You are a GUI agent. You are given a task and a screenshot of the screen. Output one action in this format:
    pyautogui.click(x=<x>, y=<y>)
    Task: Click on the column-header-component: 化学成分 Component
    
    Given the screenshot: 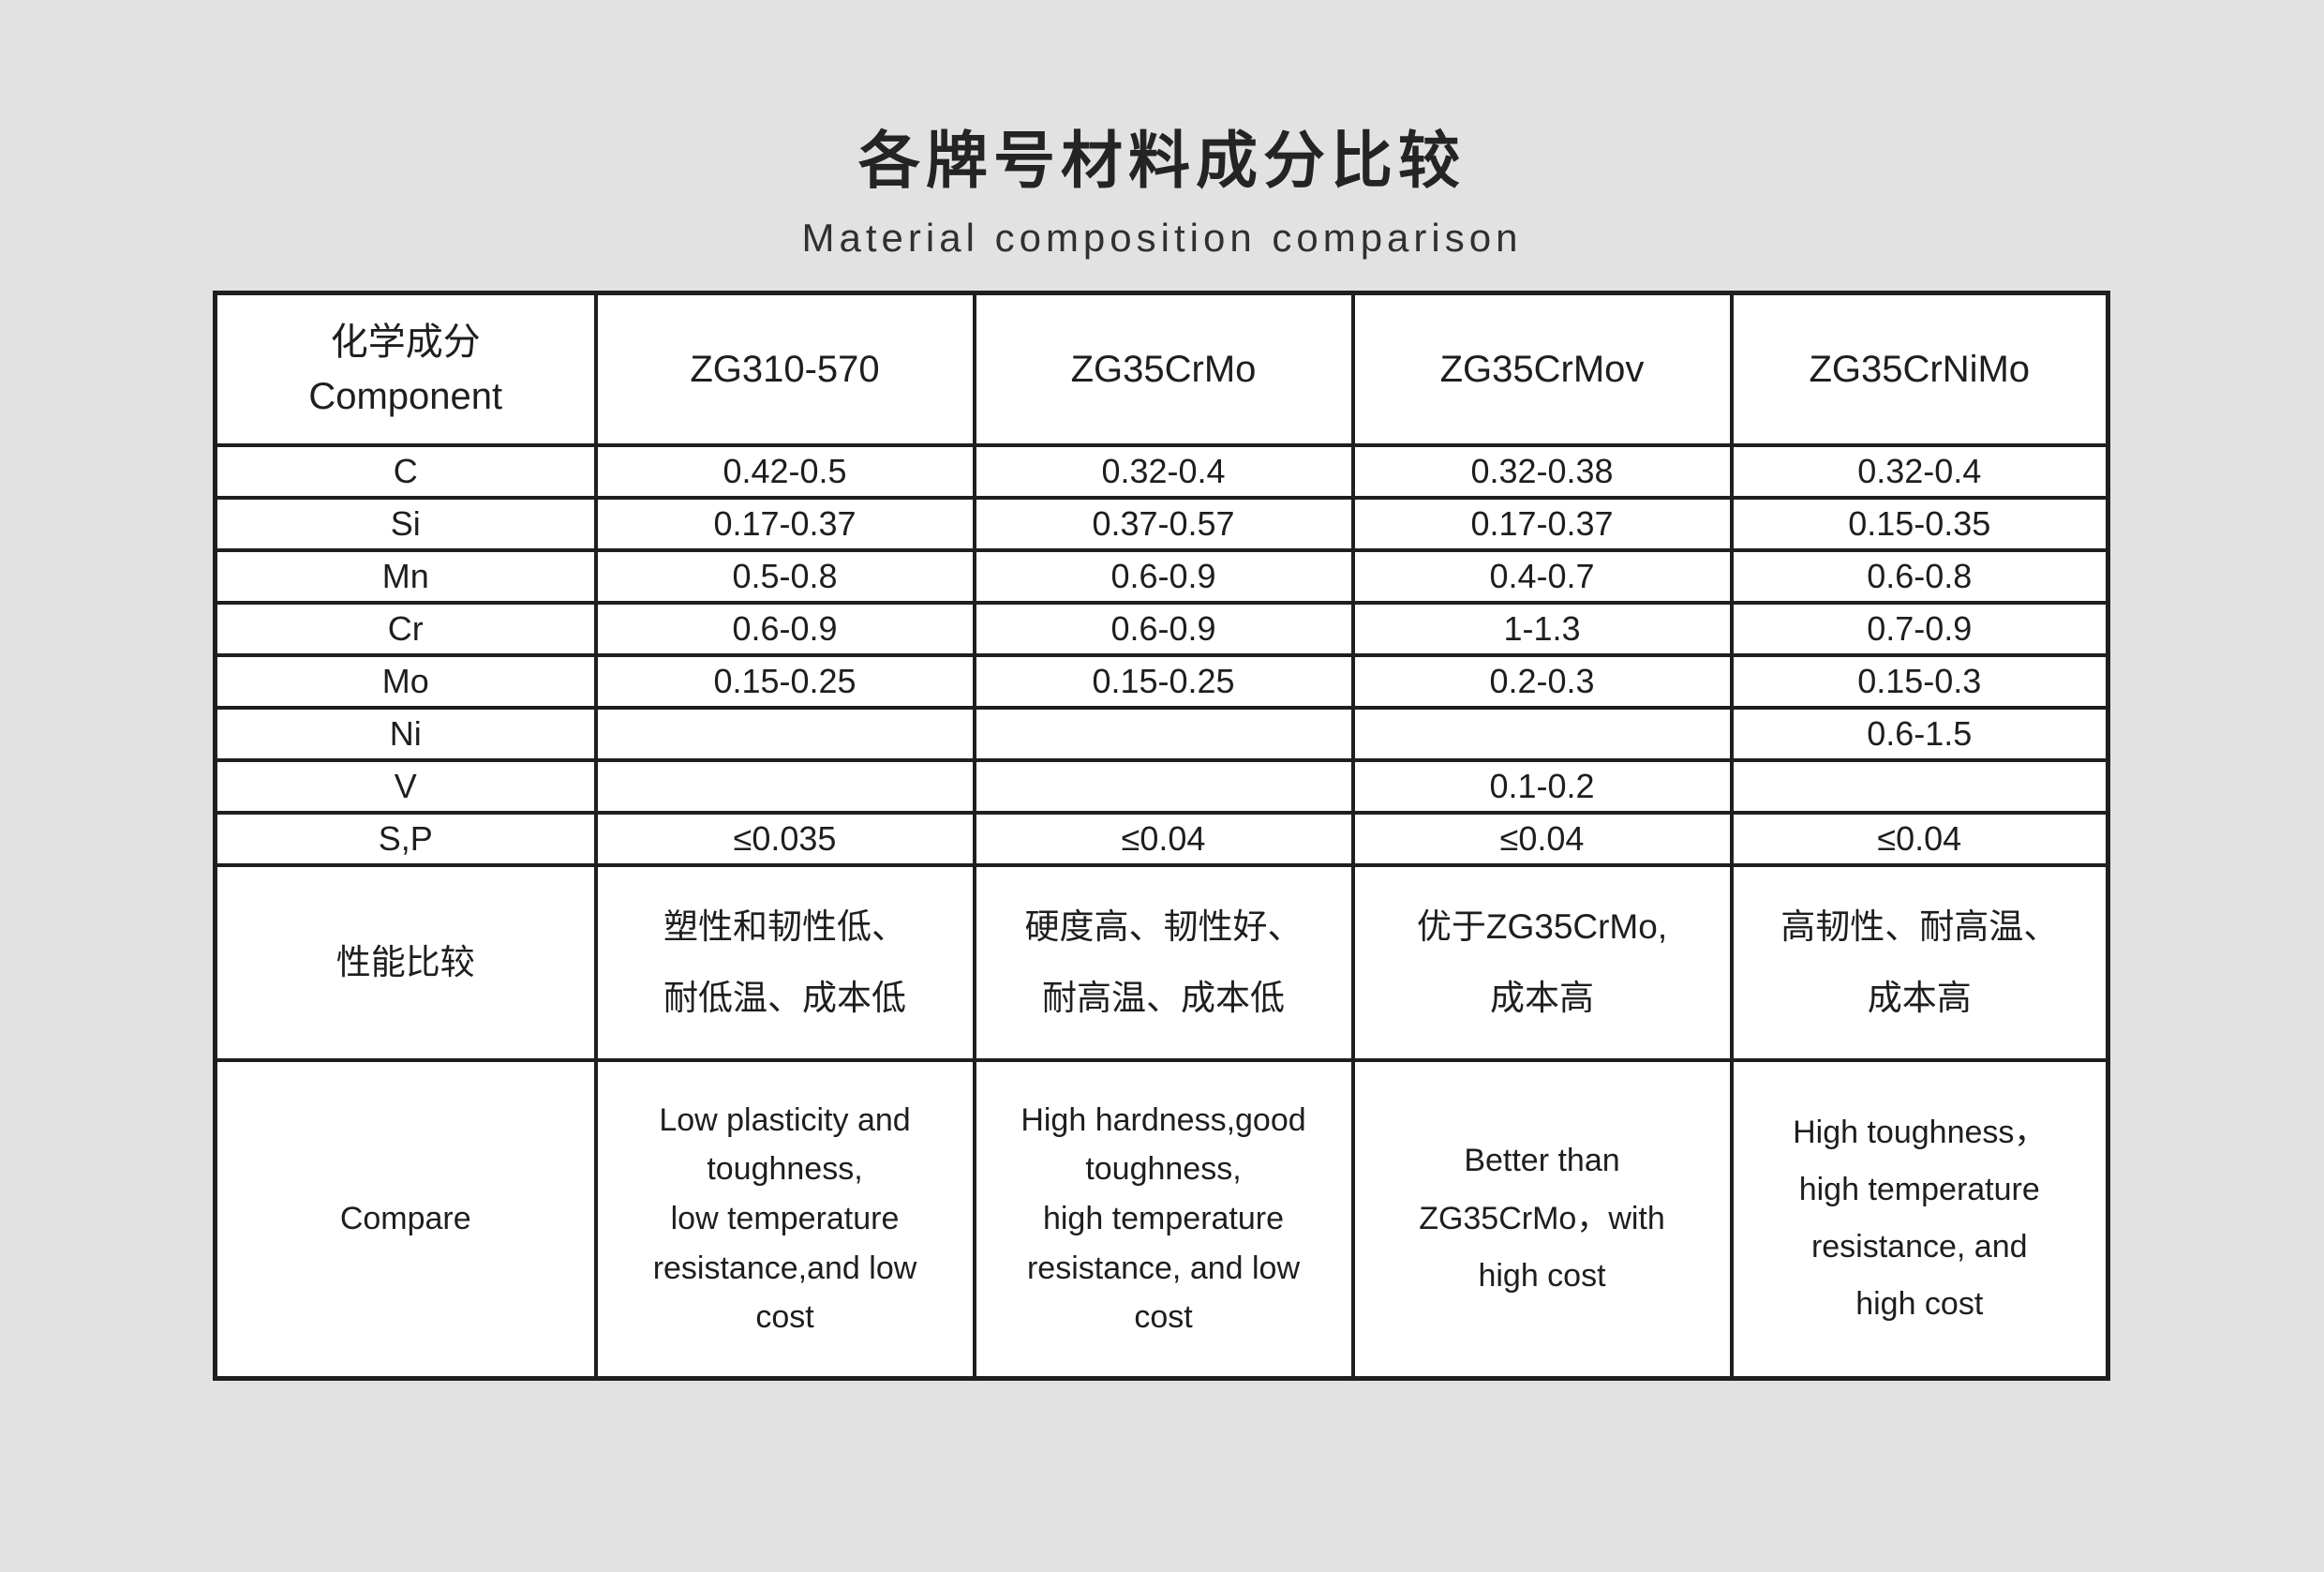 What is the action you would take?
    pyautogui.click(x=406, y=369)
    